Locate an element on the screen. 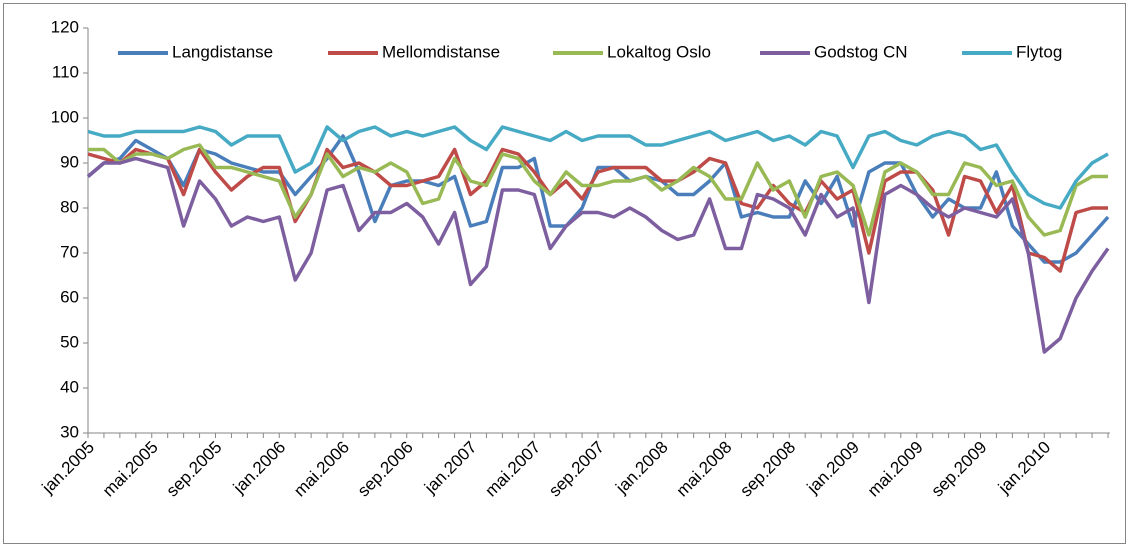  legend-label: Godstog CN is located at coordinates (861, 51).